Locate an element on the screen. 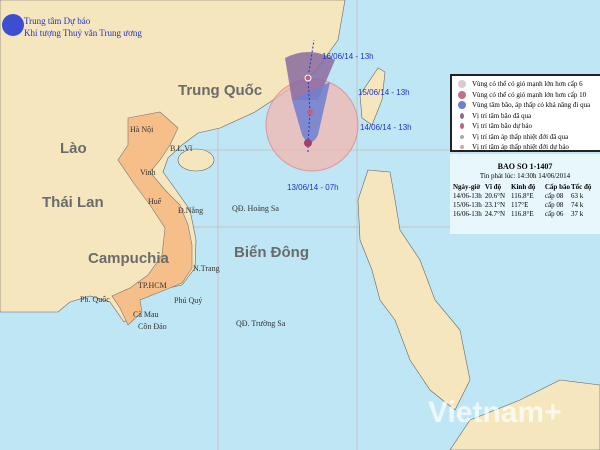  legend-text: Vị trí tâm áp thấp nhiệt đới đã qua is located at coordinates (520, 136).